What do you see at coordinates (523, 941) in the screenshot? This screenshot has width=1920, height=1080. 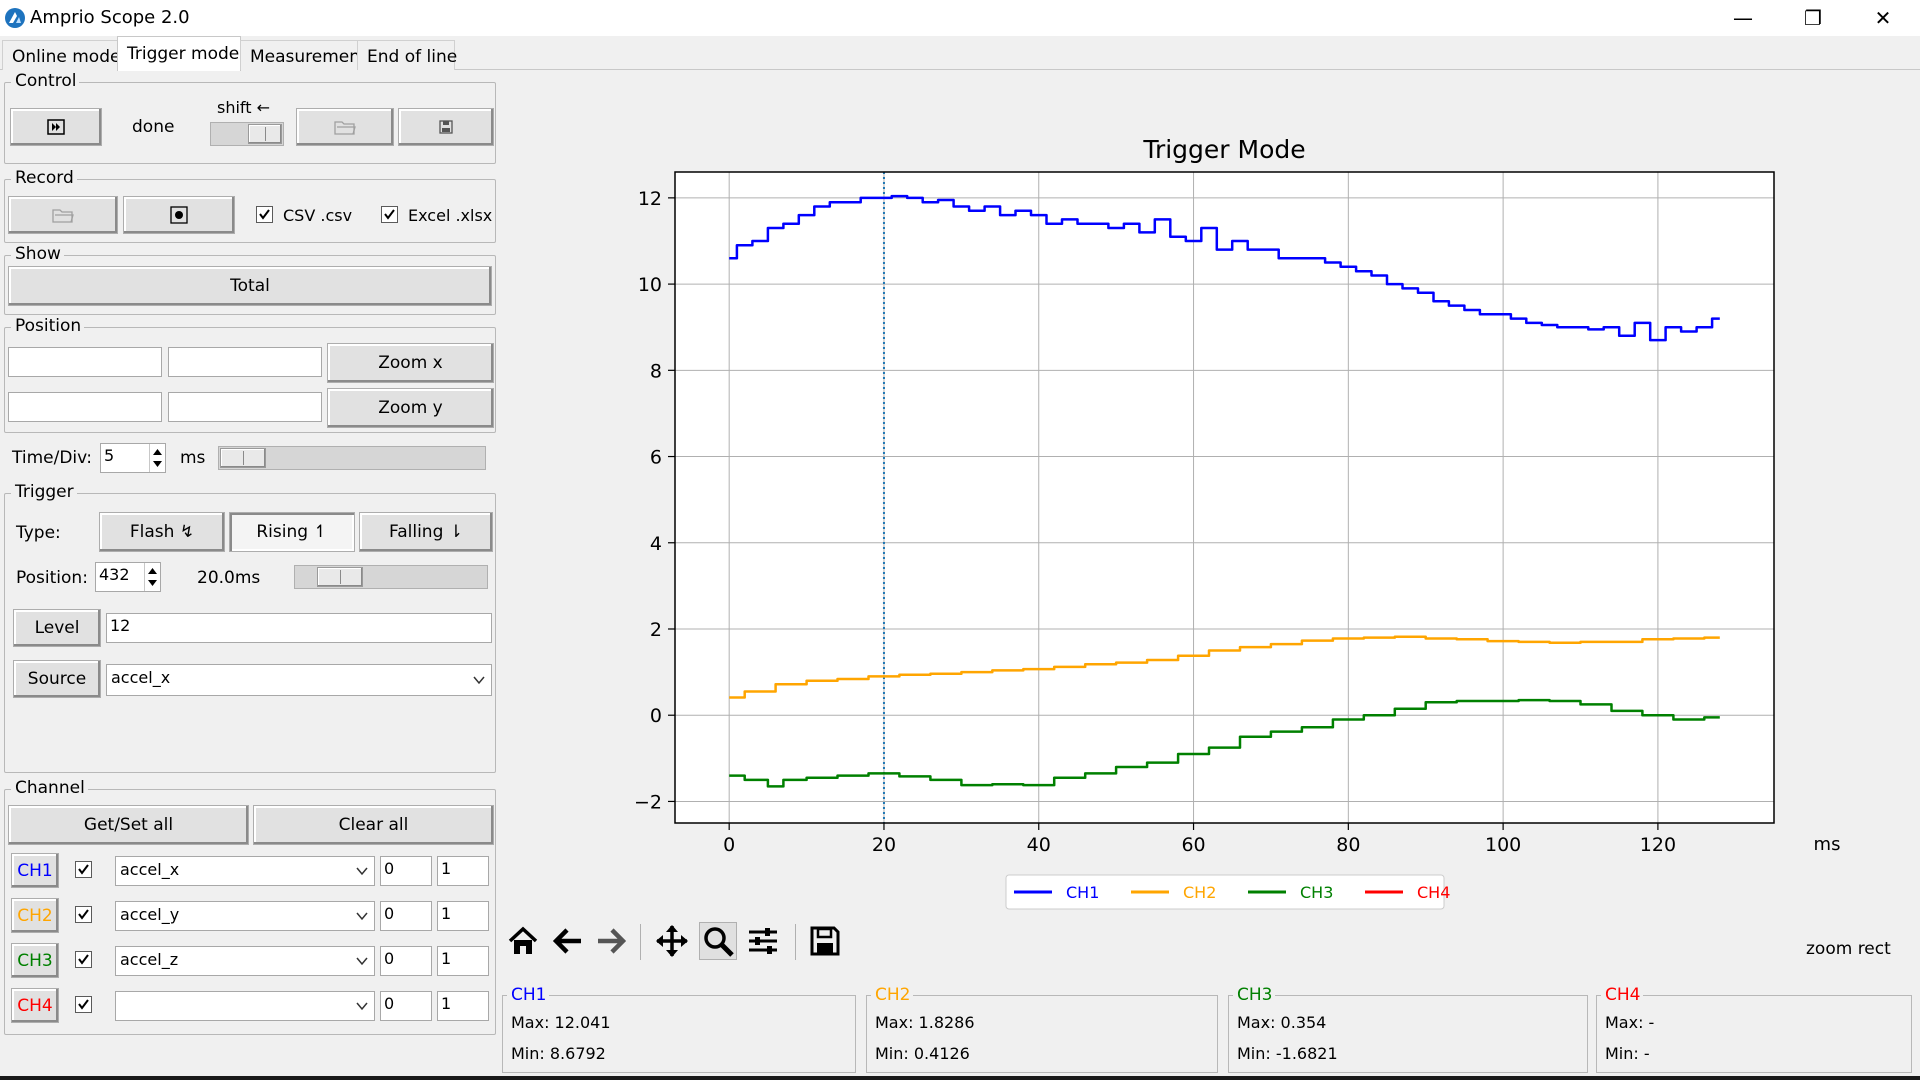 I see `home-icon` at bounding box center [523, 941].